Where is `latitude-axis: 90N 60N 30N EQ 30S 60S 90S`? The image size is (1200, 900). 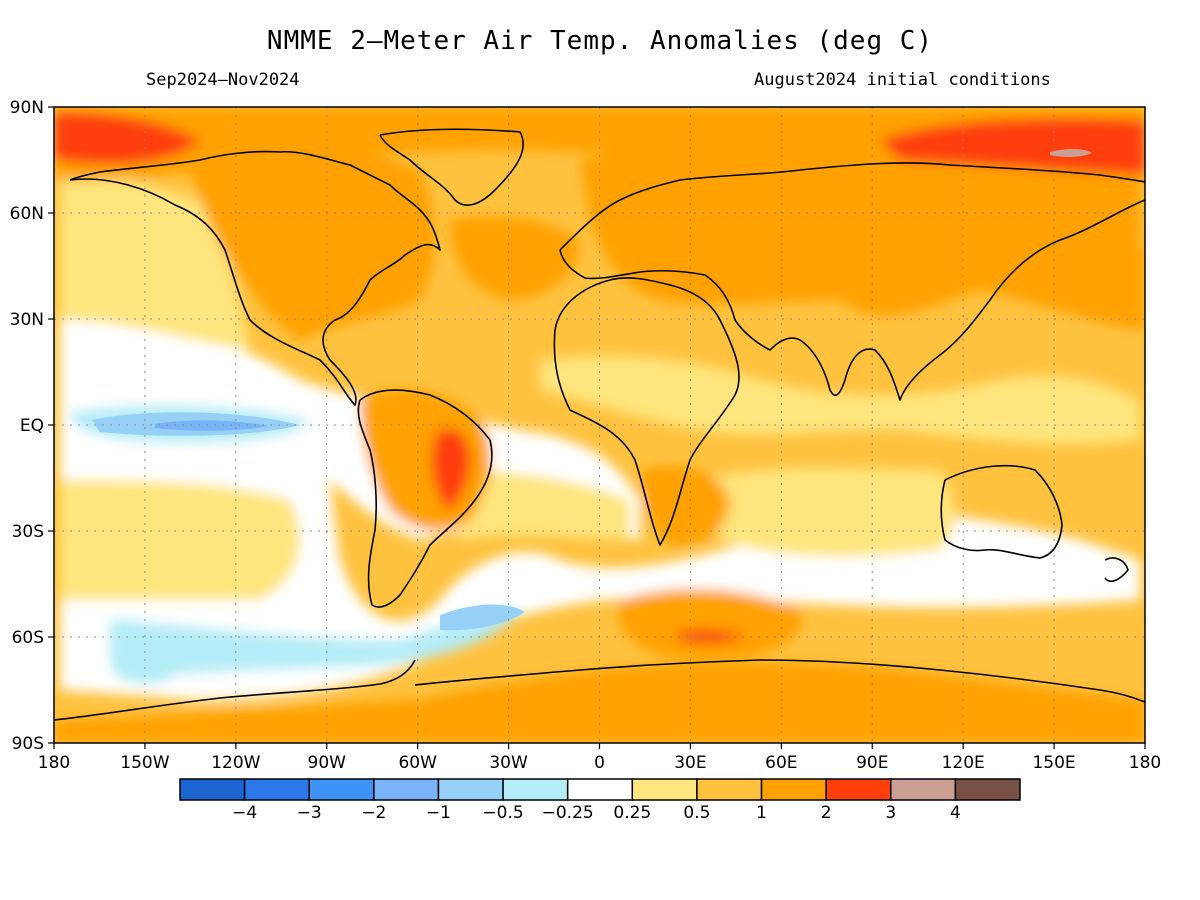
latitude-axis: 90N 60N 30N EQ 30S 60S 90S is located at coordinates (32, 426).